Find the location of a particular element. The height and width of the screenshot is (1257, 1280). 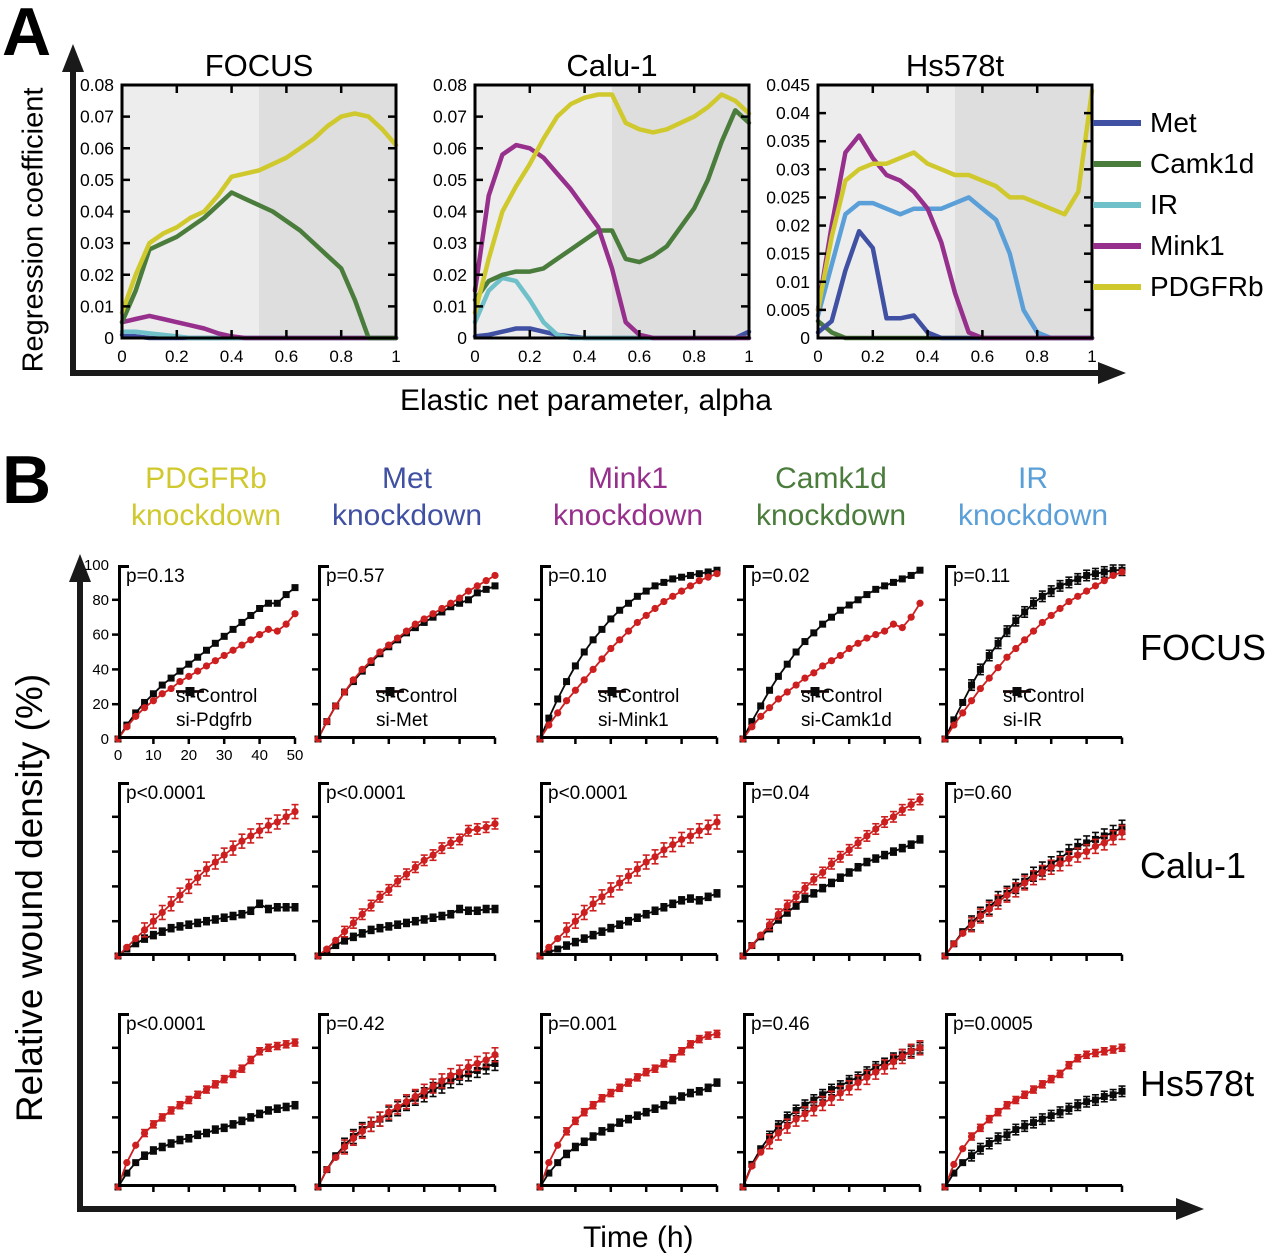

x-tick-label: 30 is located at coordinates (224, 755).